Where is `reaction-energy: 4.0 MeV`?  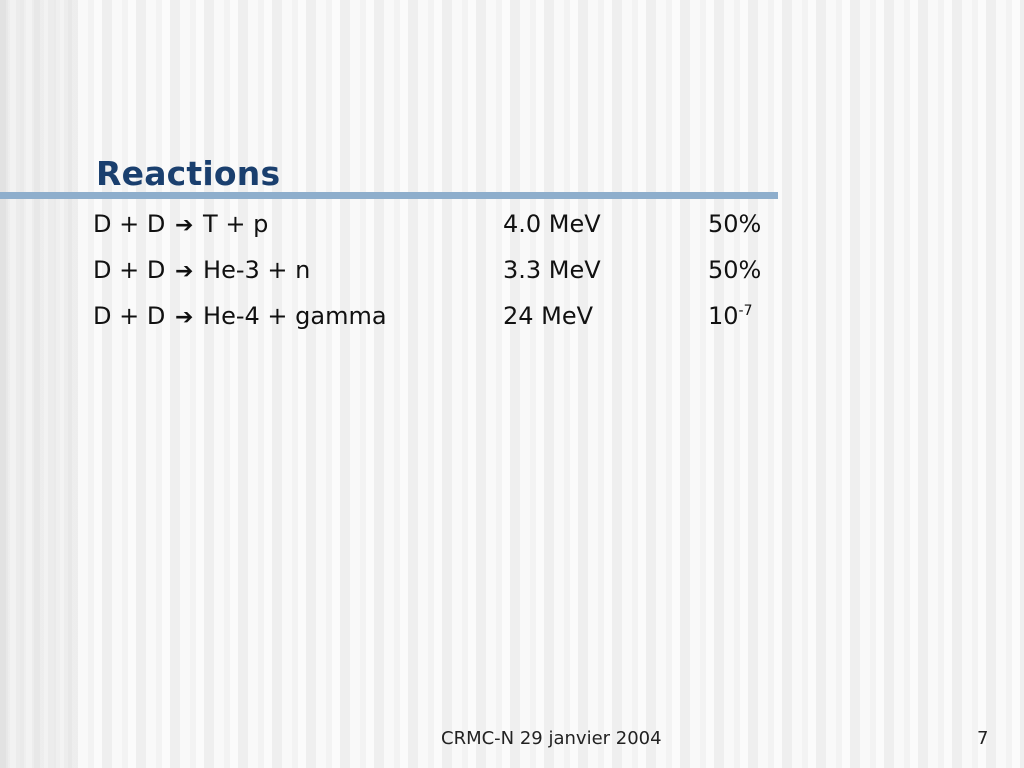 reaction-energy: 4.0 MeV is located at coordinates (552, 224).